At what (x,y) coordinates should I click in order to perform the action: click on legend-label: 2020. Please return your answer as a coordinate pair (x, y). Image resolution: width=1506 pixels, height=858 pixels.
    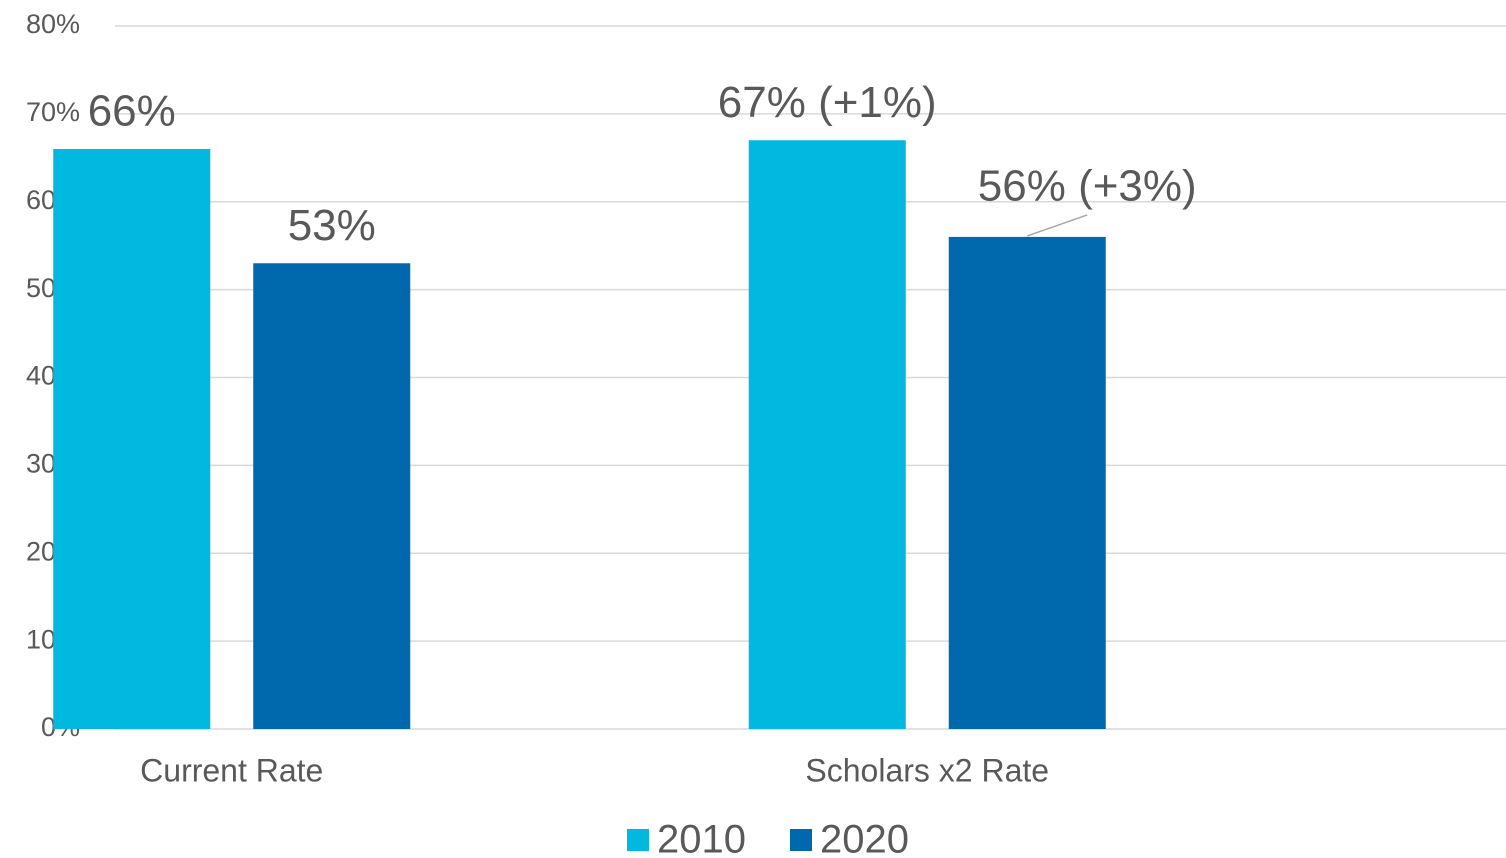
    Looking at the image, I should click on (864, 838).